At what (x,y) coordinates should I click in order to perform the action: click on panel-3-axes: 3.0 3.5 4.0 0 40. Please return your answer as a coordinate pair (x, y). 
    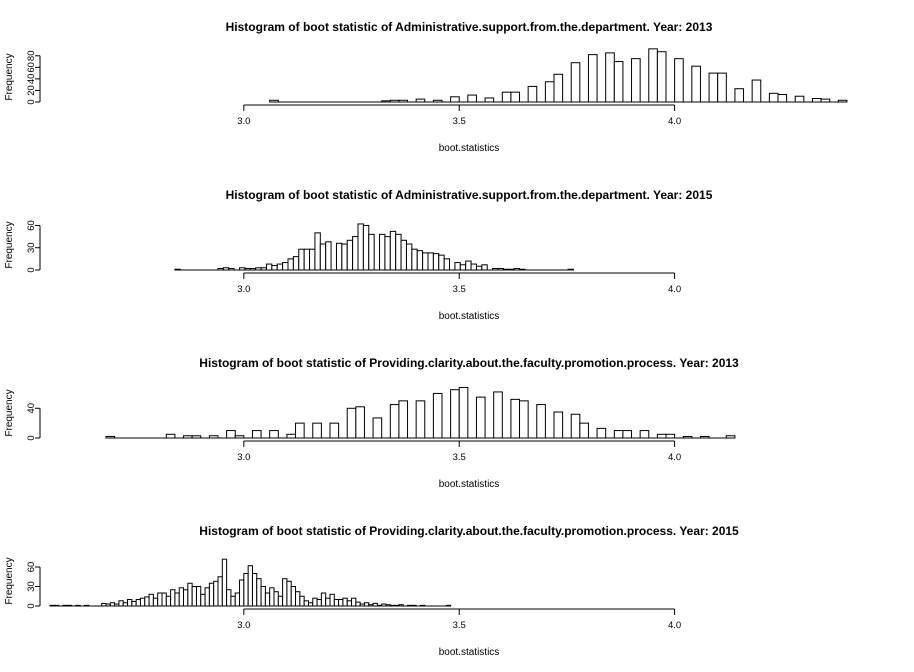
    Looking at the image, I should click on (353, 433).